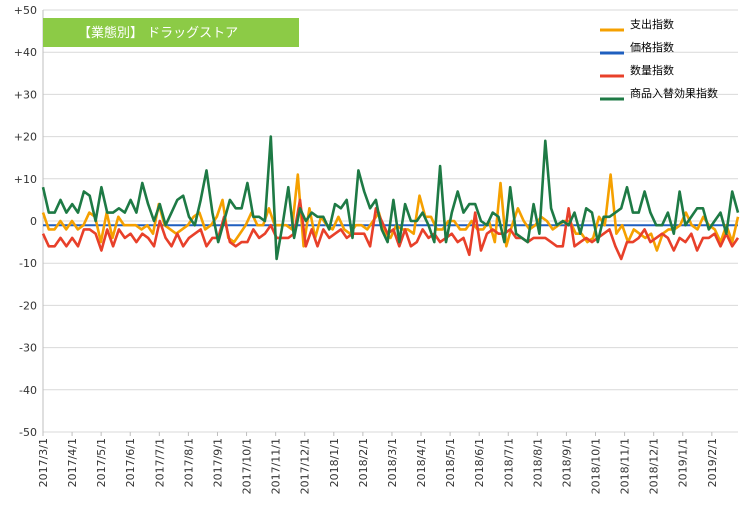 Image resolution: width=742 pixels, height=515 pixels. I want to click on x-tick-label: 2018/9/1, so click(566, 462).